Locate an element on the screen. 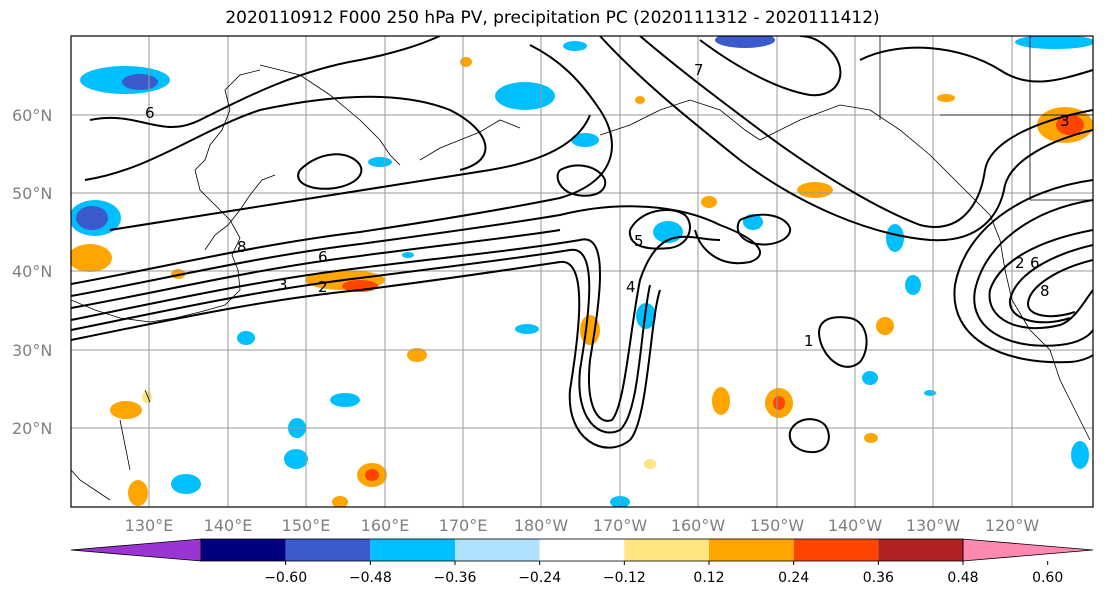  colorbar-tick-label: 0.24 is located at coordinates (793, 578).